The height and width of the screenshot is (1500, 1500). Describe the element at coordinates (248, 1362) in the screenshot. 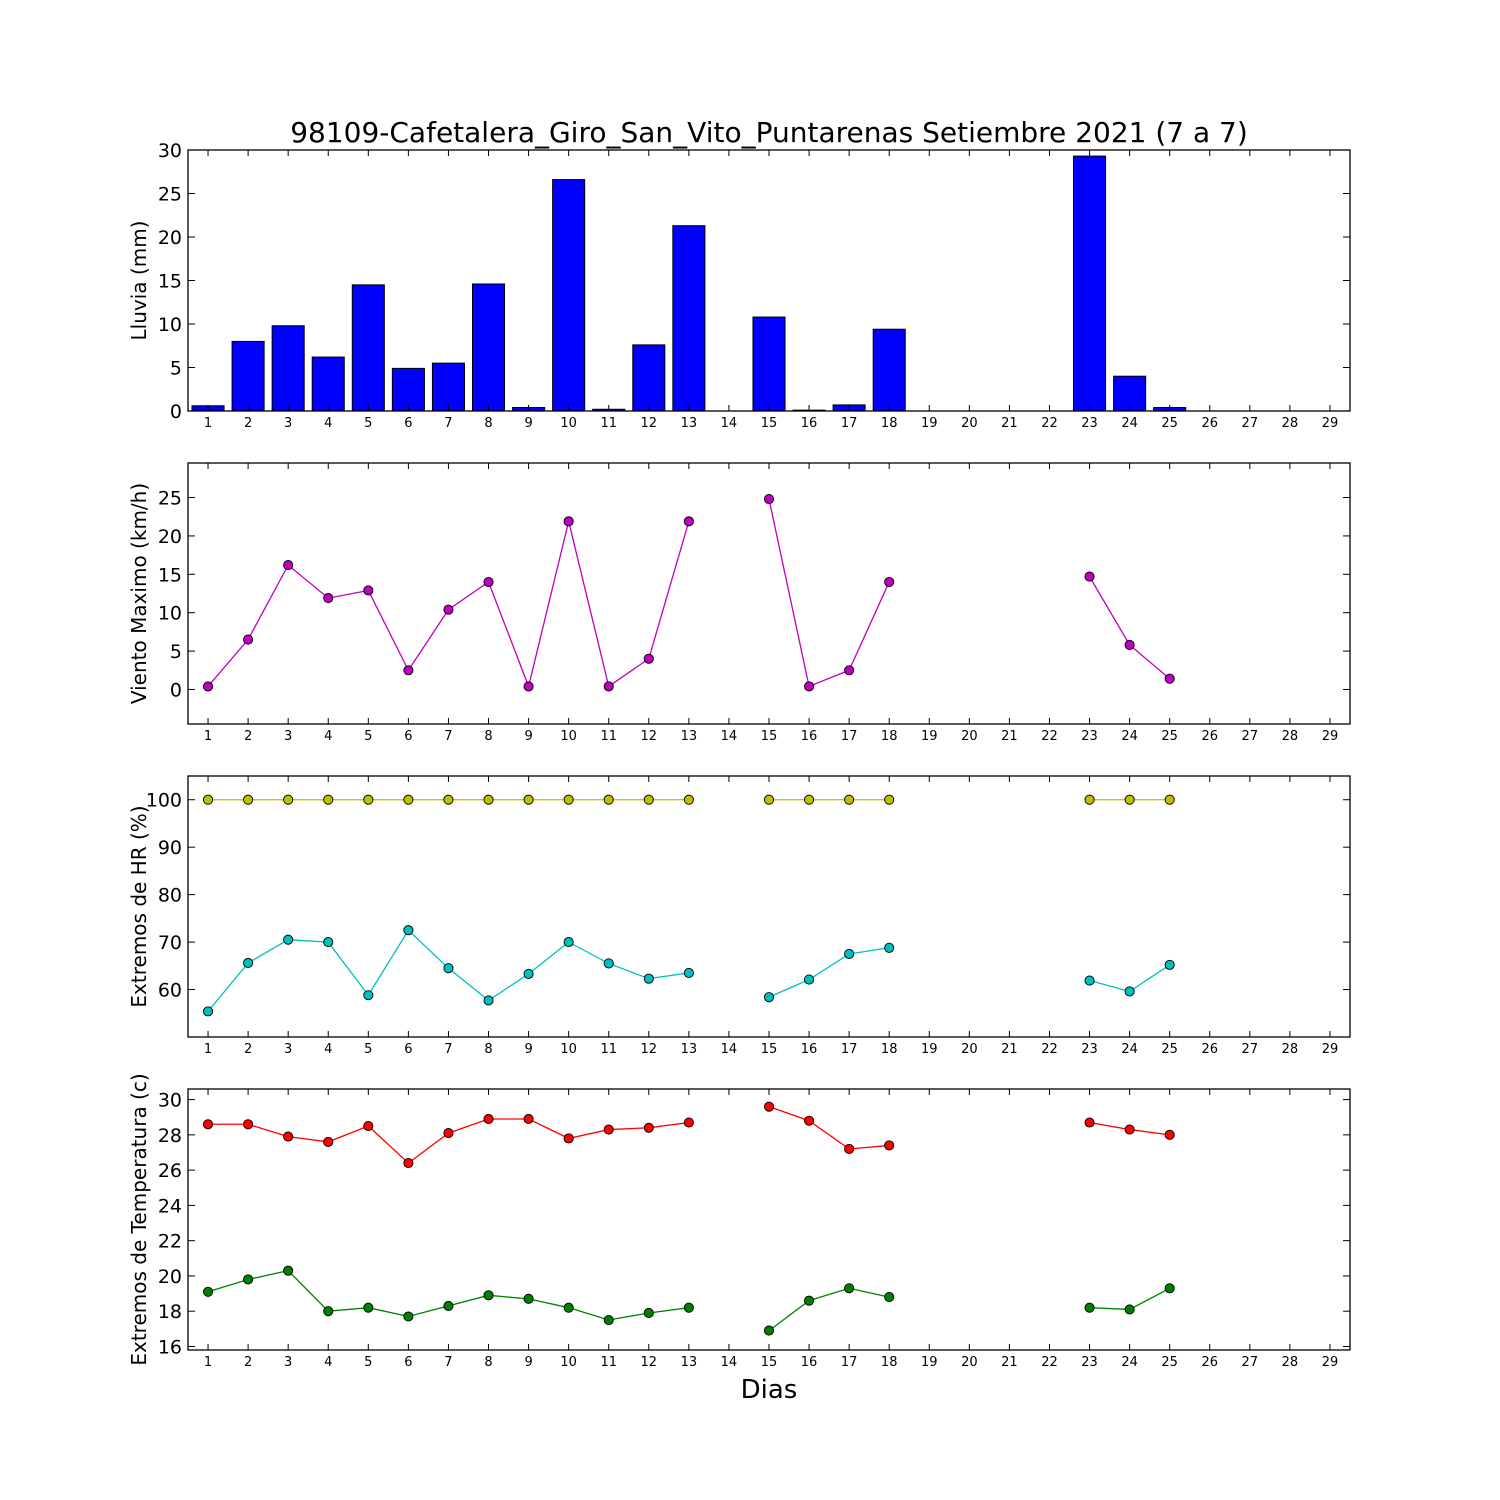

I see `temp-x-tick-label: 2` at that location.